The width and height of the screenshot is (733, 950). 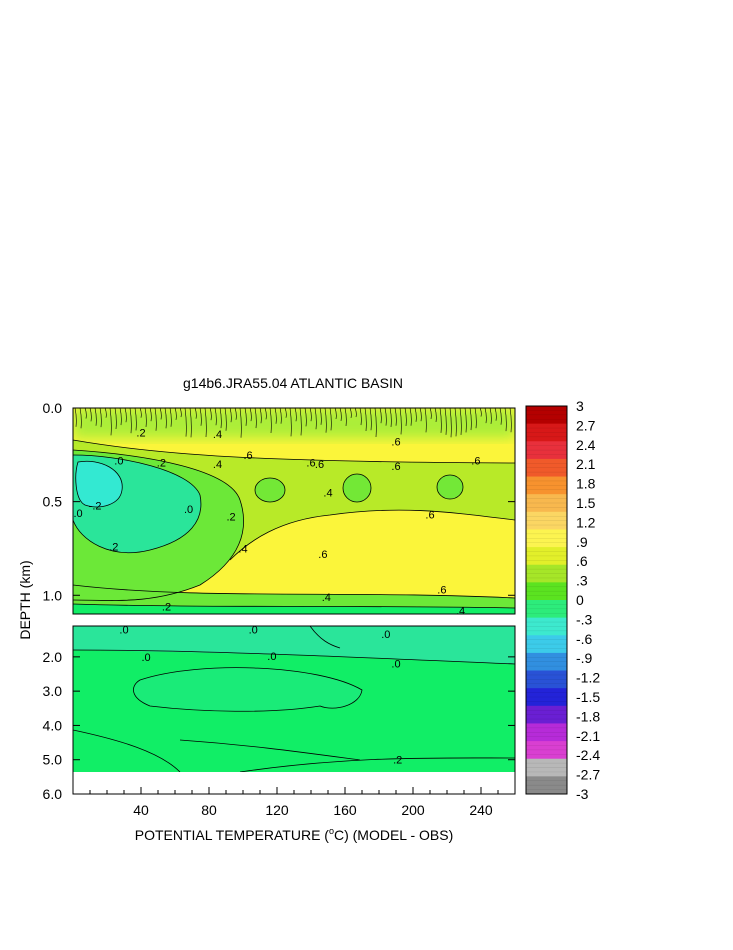 I want to click on y-tick-label: 0.0, so click(x=53, y=408).